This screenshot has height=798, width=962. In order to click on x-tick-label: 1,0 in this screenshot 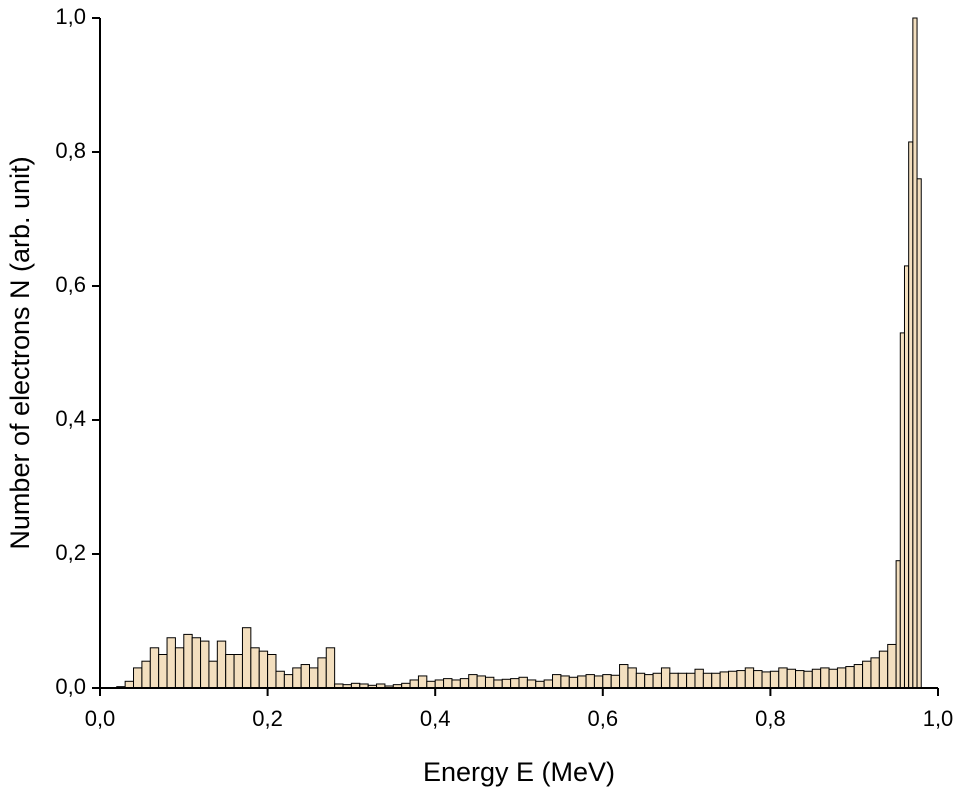, I will do `click(938, 718)`.